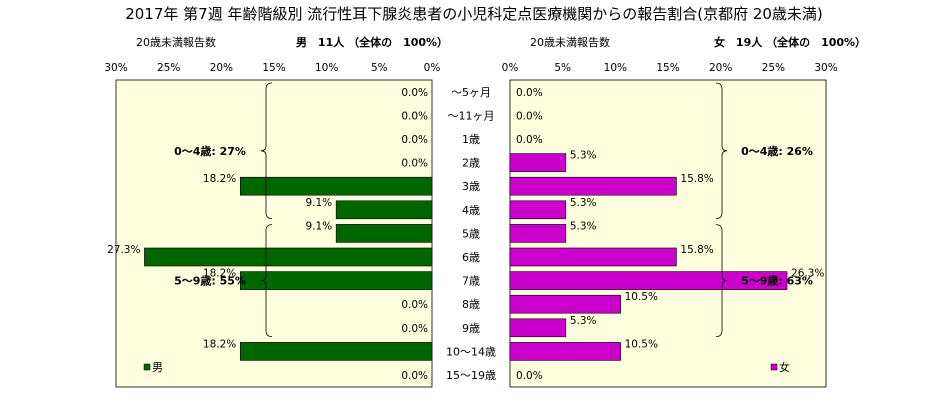  I want to click on category-label: 7歳, so click(471, 281).